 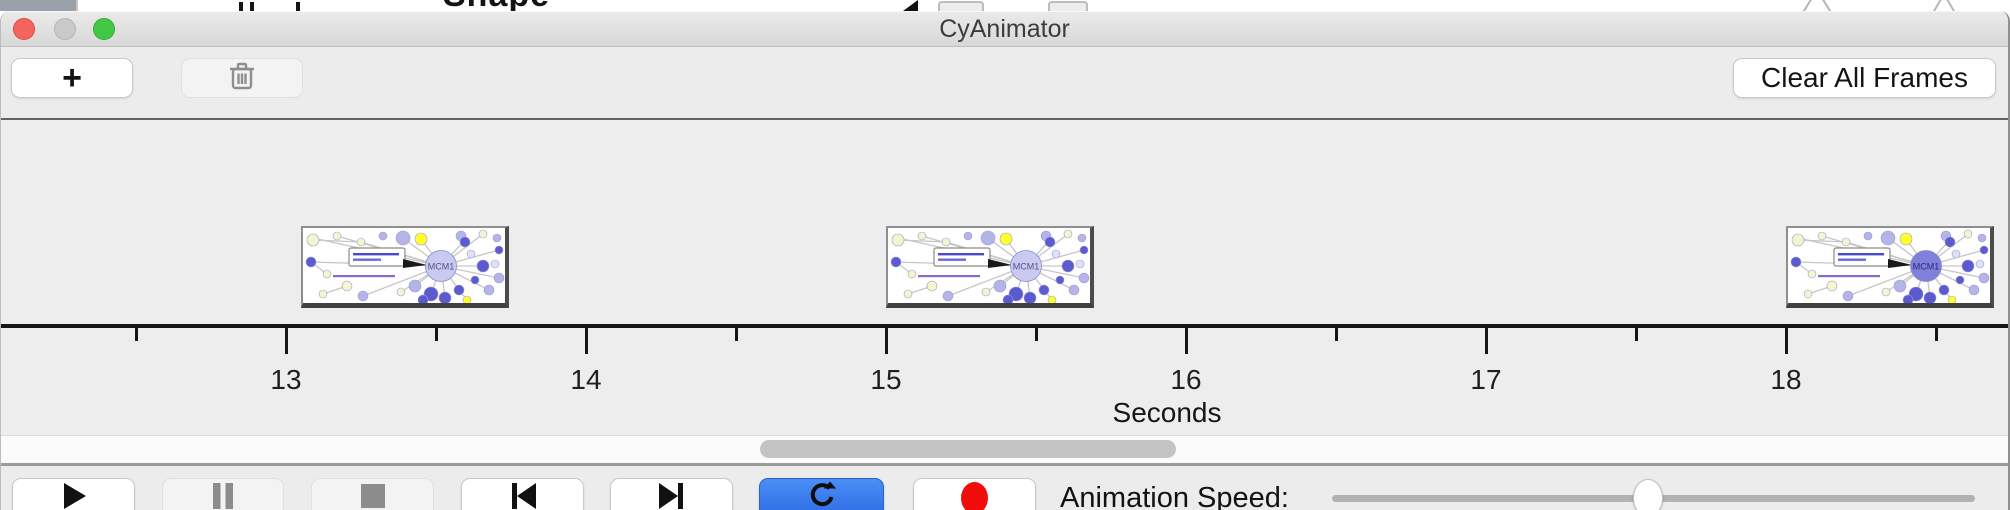 I want to click on stop-icon, so click(x=372, y=496).